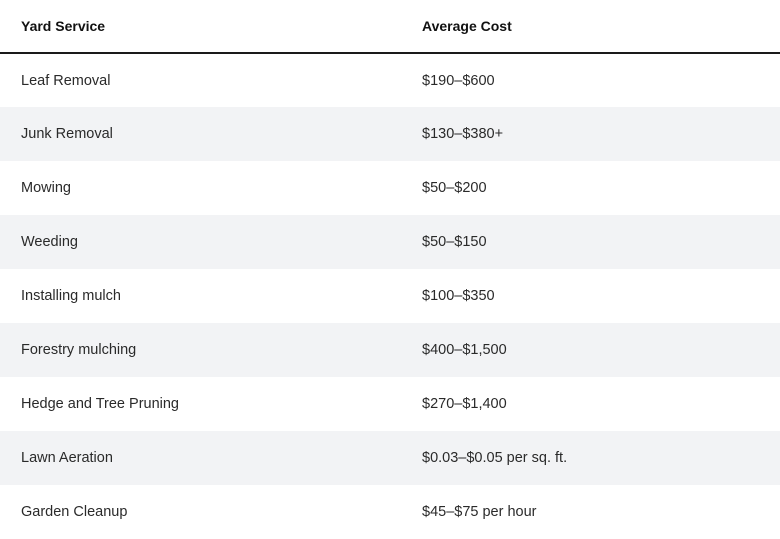 The height and width of the screenshot is (539, 780). I want to click on service-cell: Junk Removal, so click(200, 134).